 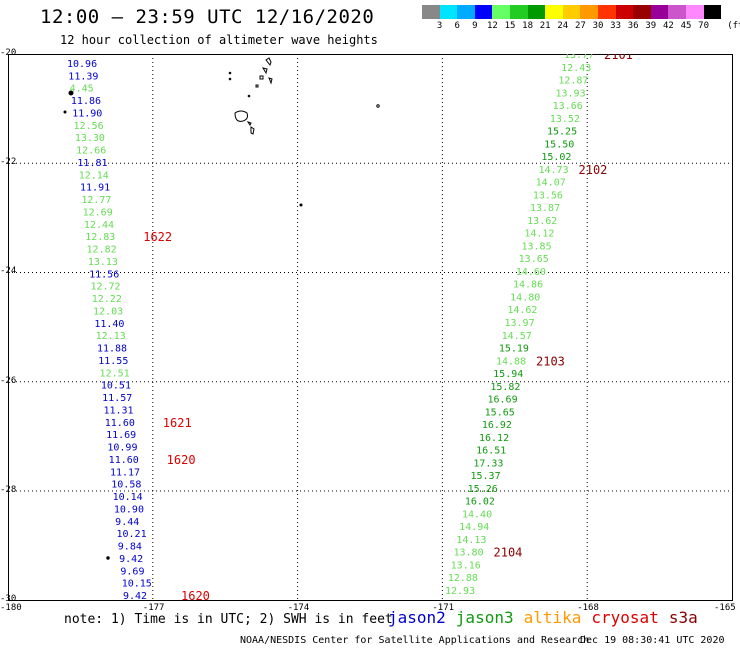 What do you see at coordinates (550, 361) in the screenshot?
I see `pass-time-label: 2103` at bounding box center [550, 361].